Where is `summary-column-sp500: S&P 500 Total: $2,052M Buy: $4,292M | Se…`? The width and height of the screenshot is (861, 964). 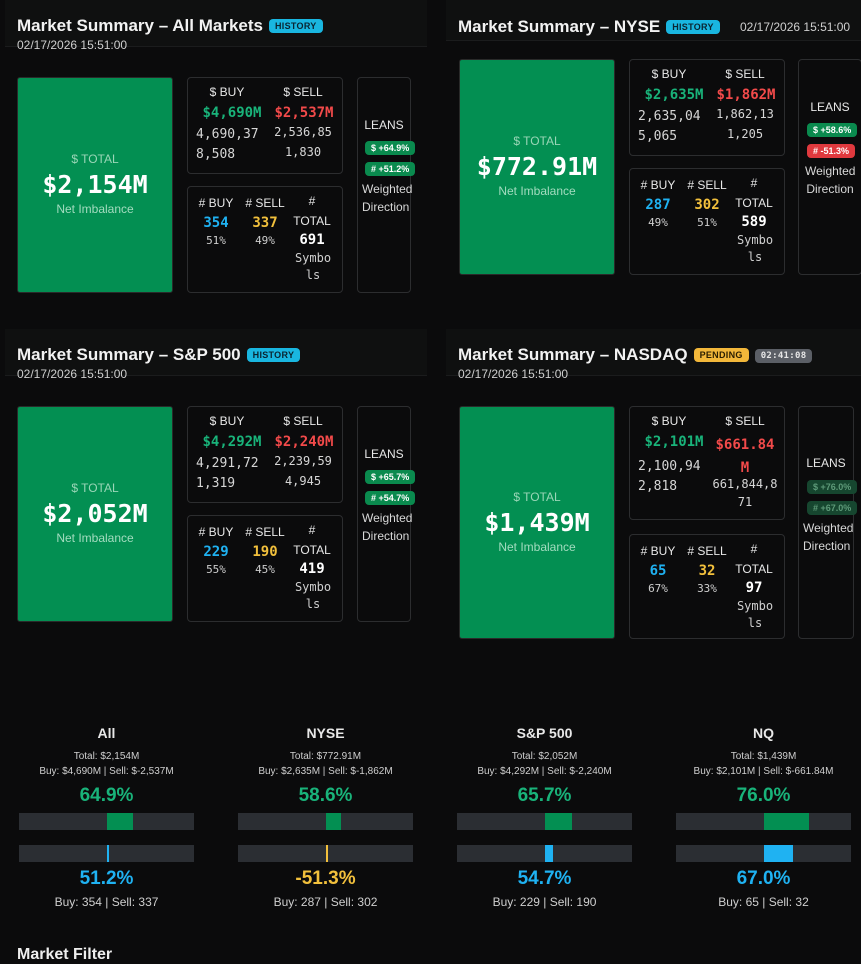
summary-column-sp500: S&P 500 Total: $2,052M Buy: $4,292M | Se… is located at coordinates (544, 816).